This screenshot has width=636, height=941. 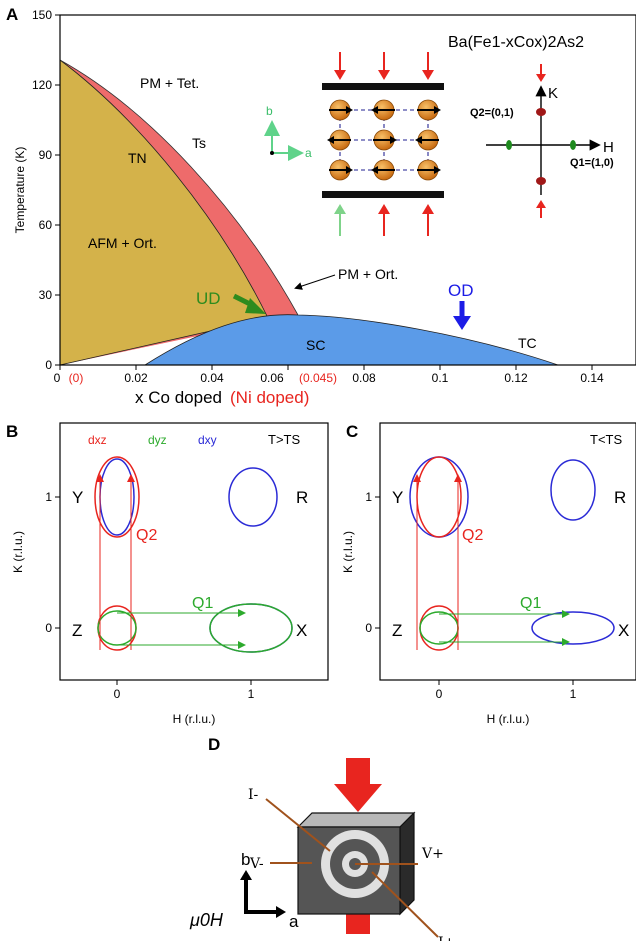 What do you see at coordinates (368, 274) in the screenshot?
I see `pm-ort-label: PM + Ort.` at bounding box center [368, 274].